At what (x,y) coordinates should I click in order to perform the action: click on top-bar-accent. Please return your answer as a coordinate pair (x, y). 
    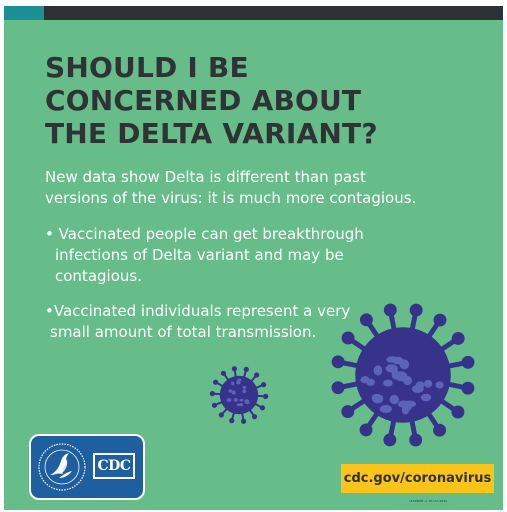
    Looking at the image, I should click on (24, 13).